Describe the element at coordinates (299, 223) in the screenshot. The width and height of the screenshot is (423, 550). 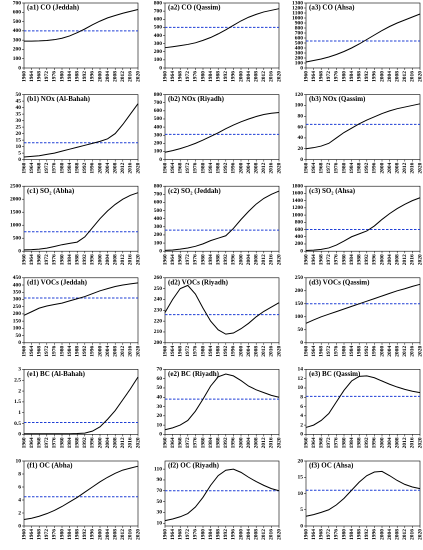
I see `y-tick-label: 800` at that location.